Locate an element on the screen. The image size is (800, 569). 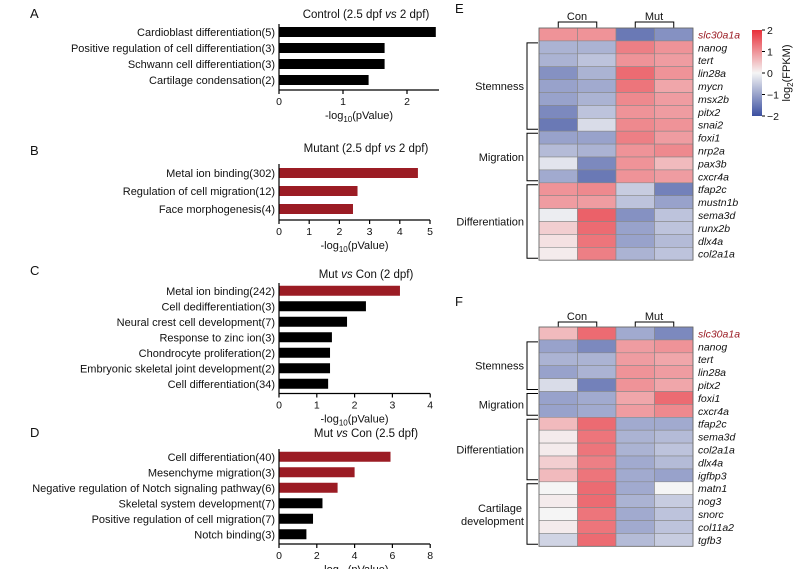
colorbar-tick-label-2: 0 is located at coordinates (770, 74).